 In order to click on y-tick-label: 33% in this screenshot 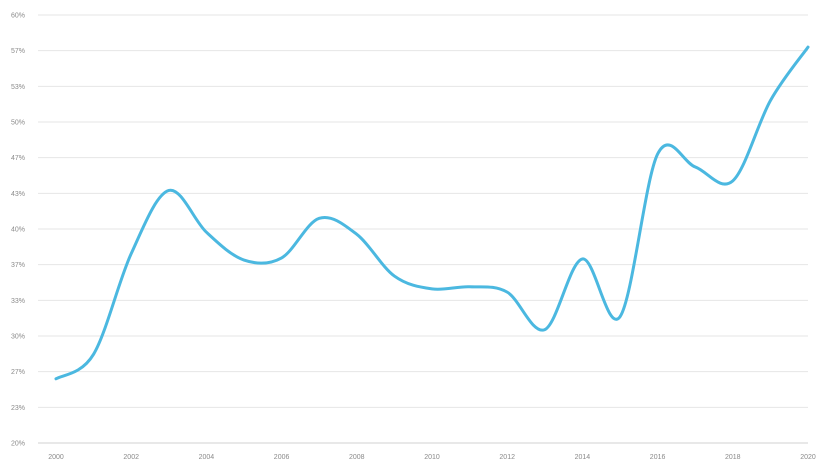, I will do `click(18, 301)`.